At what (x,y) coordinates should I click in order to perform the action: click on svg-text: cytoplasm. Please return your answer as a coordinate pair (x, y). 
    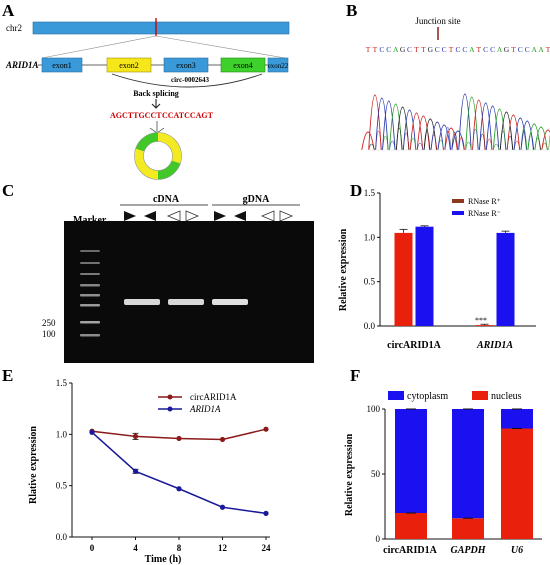
    Looking at the image, I should click on (427, 396).